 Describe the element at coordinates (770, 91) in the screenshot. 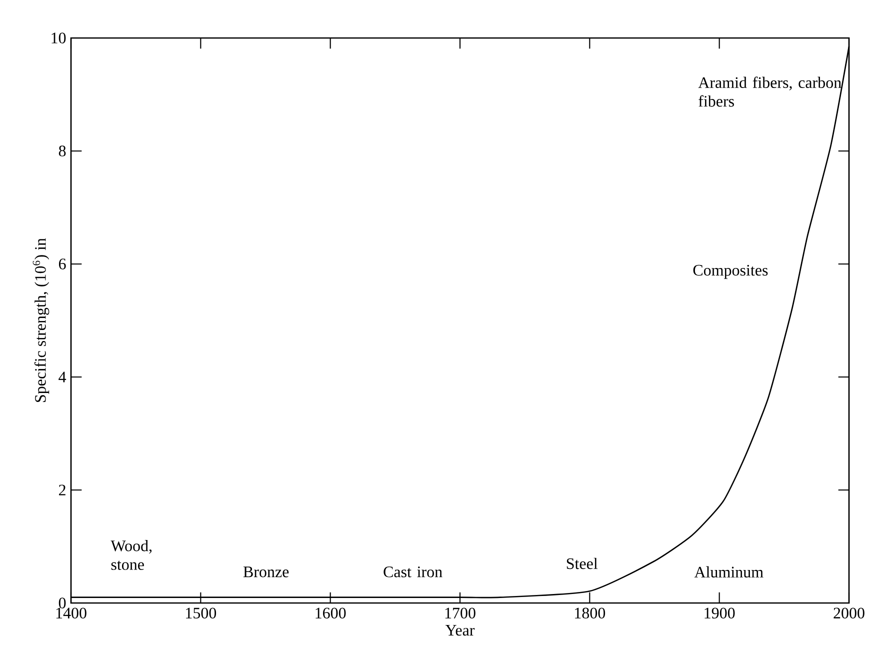

I see `annotation: Aramid fibers, carbon fibers` at that location.